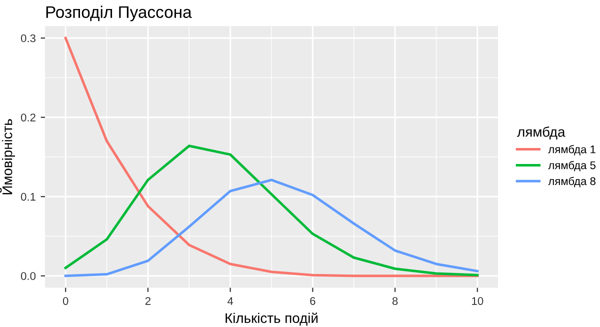  Describe the element at coordinates (541, 133) in the screenshot. I see `legend-title: лямбда` at that location.